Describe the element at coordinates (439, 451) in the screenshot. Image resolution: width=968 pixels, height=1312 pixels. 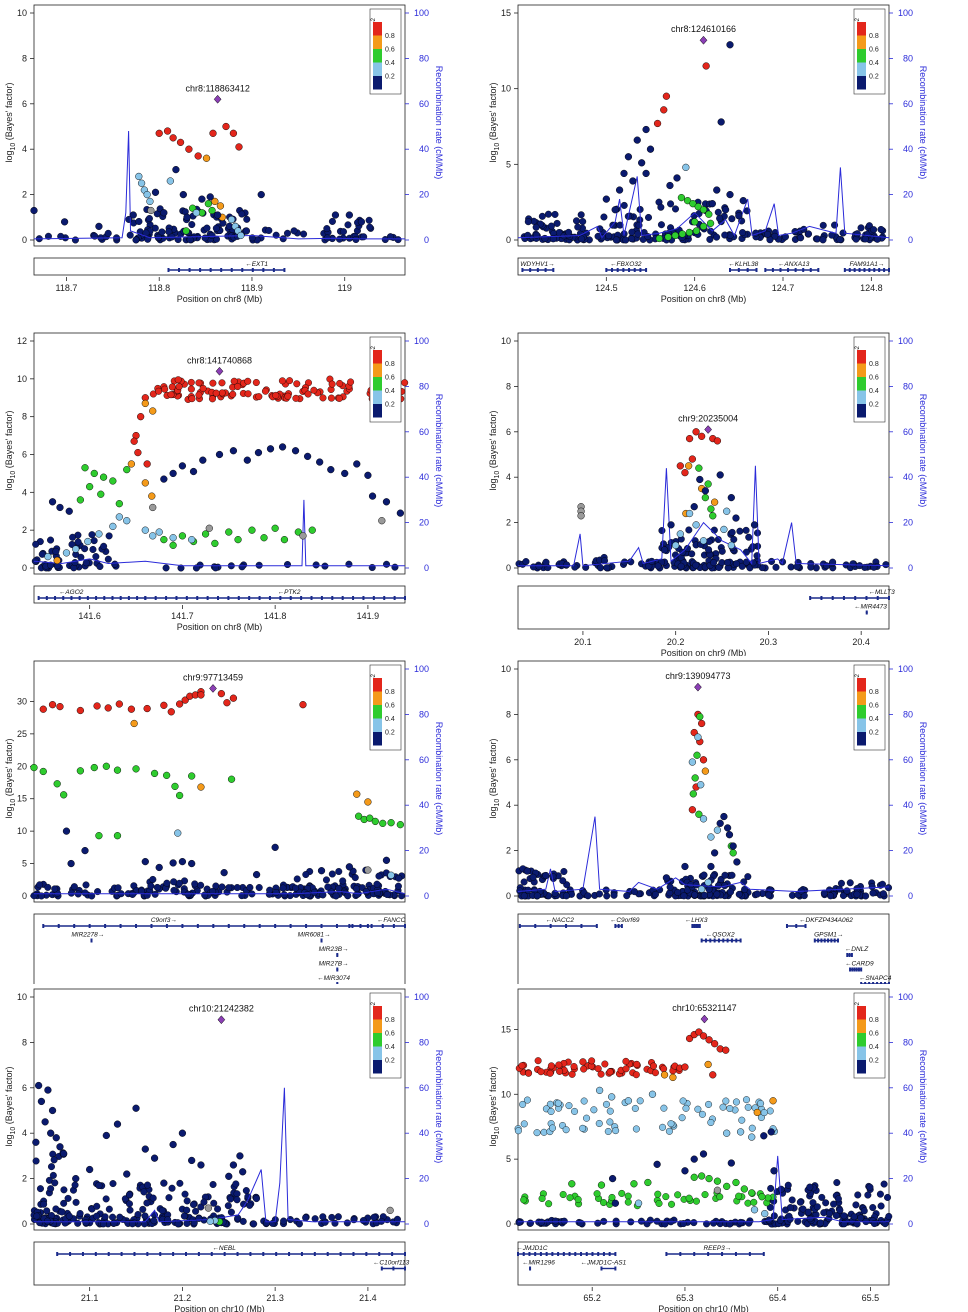
I see `recomb-axis-label: Recombination rate (cM/Mb)` at that location.